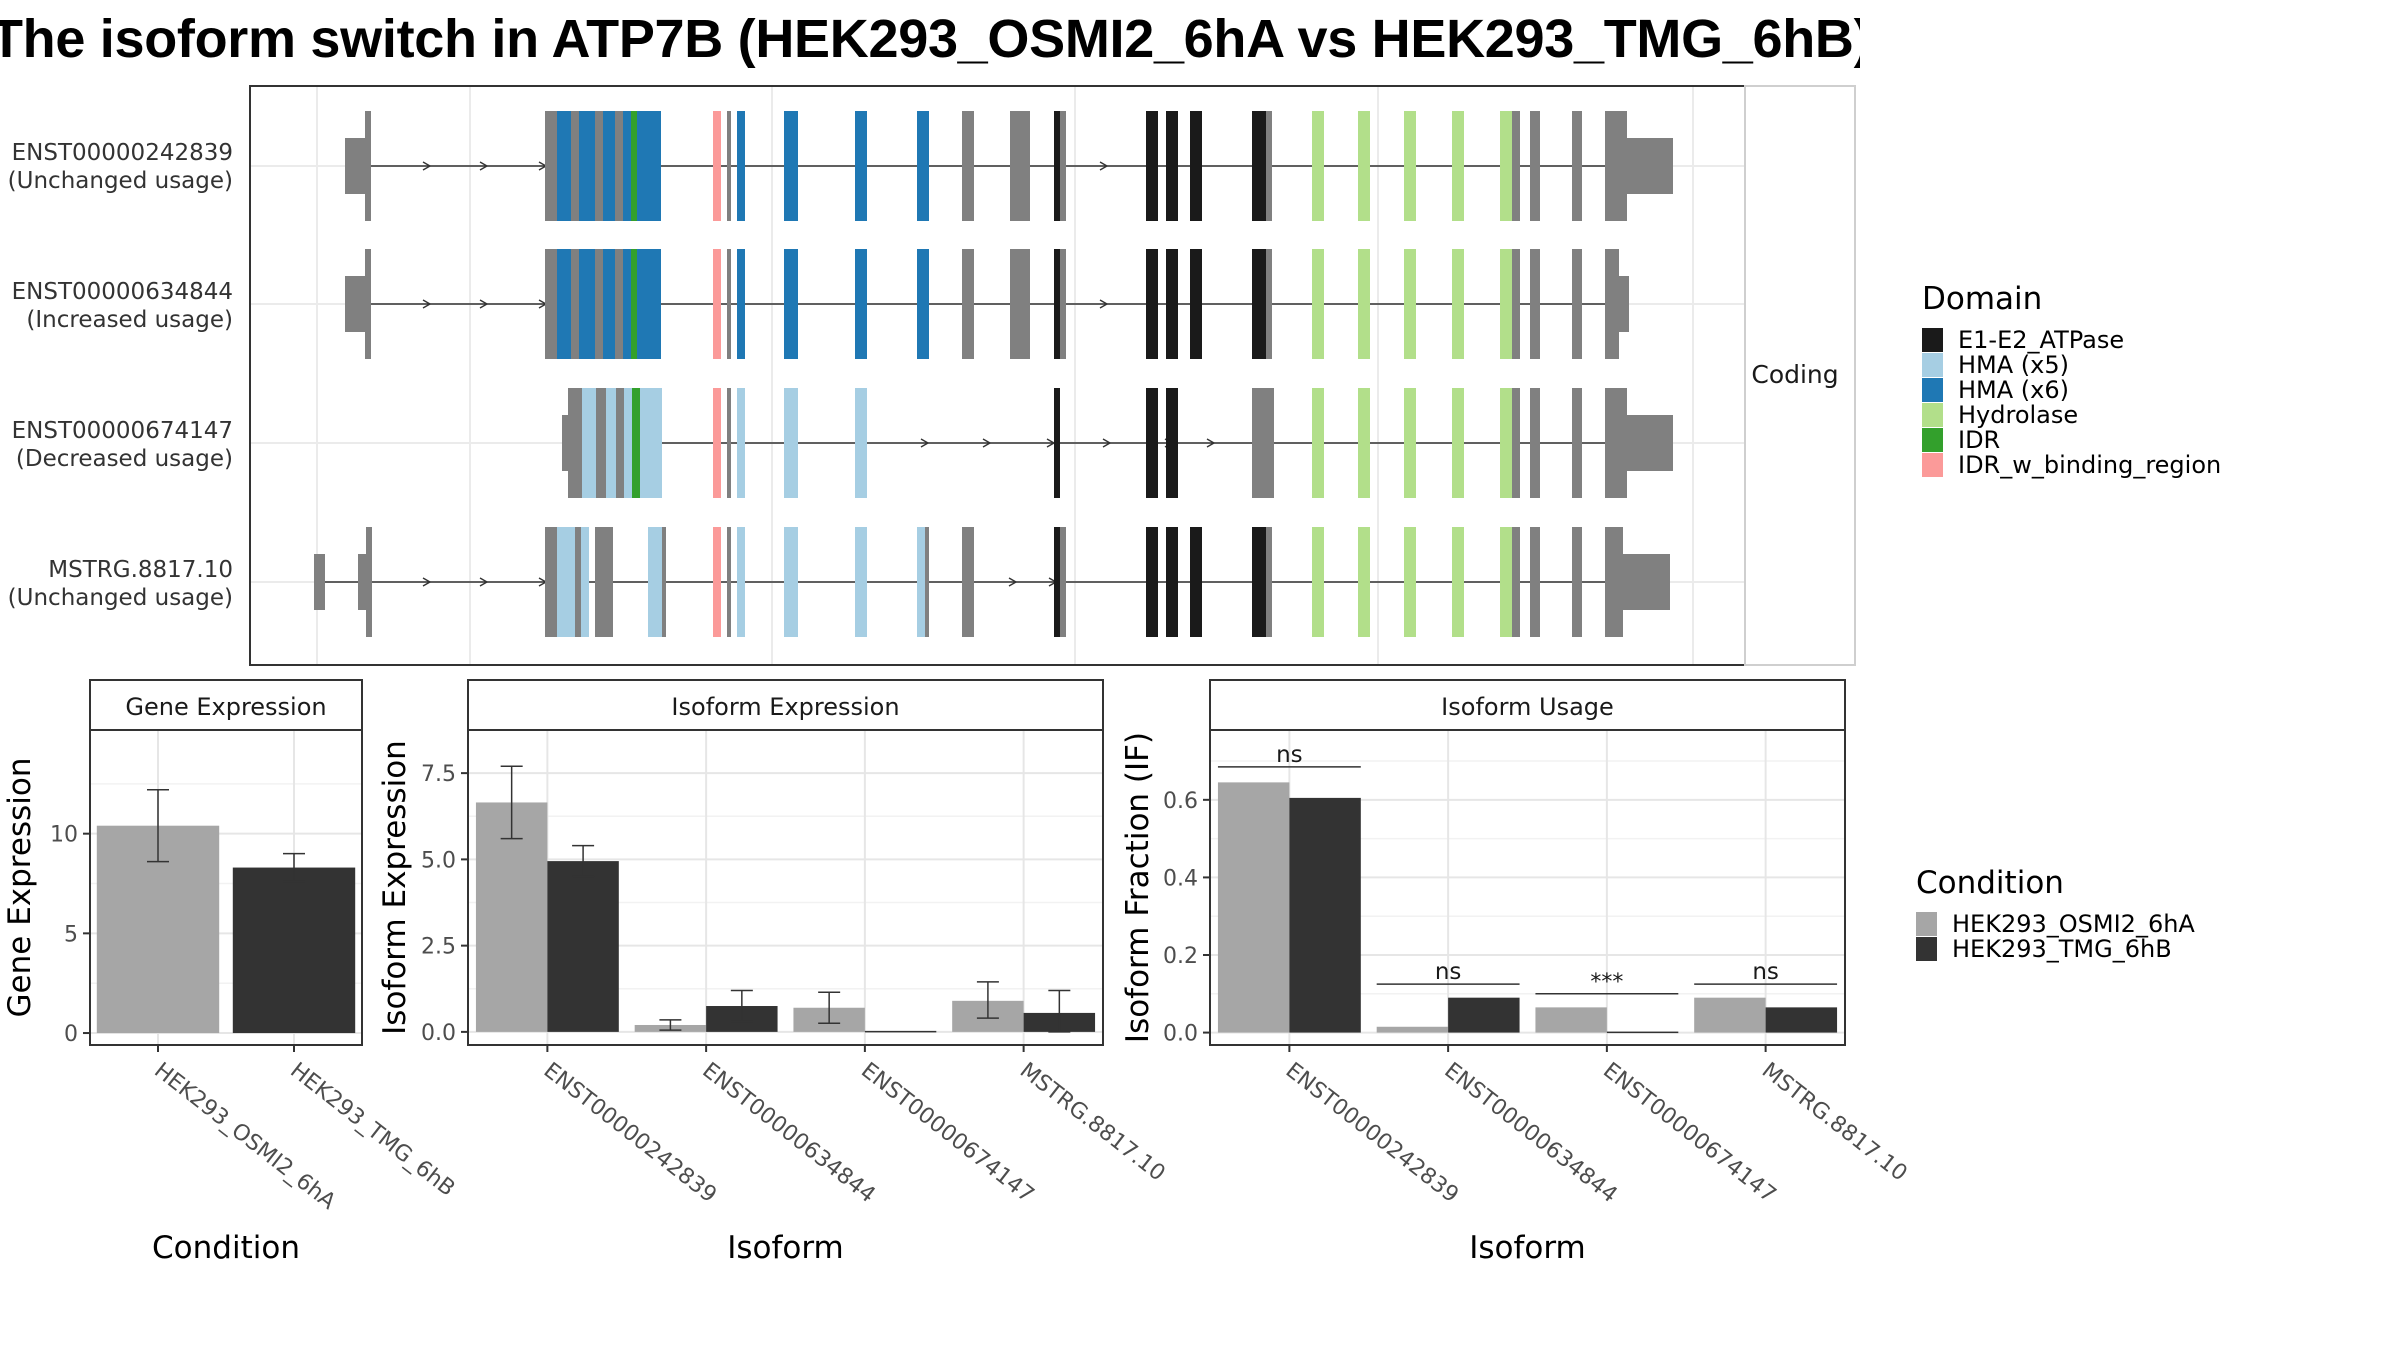 This screenshot has width=2400, height=1350. What do you see at coordinates (122, 153) in the screenshot?
I see `transcript-id-1: ENST00000242839` at bounding box center [122, 153].